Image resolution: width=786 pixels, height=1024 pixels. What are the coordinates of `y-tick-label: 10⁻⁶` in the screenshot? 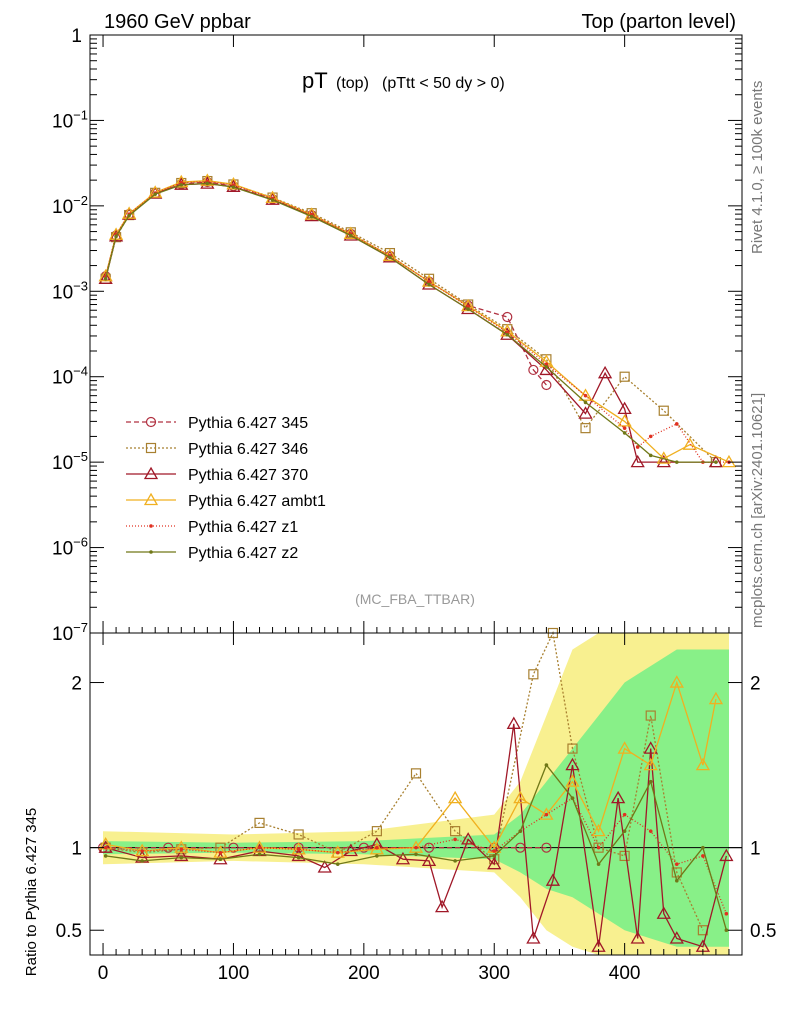 It's located at (70, 547).